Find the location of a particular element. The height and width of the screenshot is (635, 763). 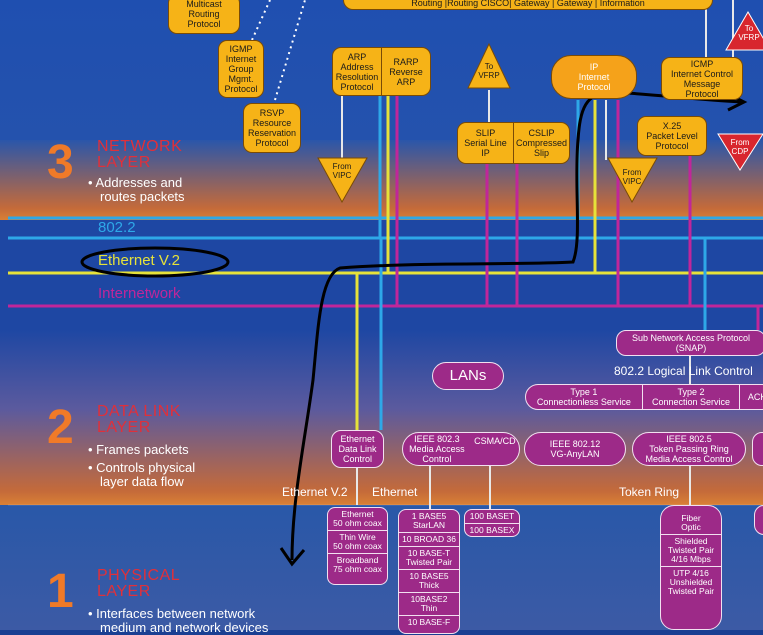

bus-internetwork-label: Internetwork is located at coordinates (139, 293).